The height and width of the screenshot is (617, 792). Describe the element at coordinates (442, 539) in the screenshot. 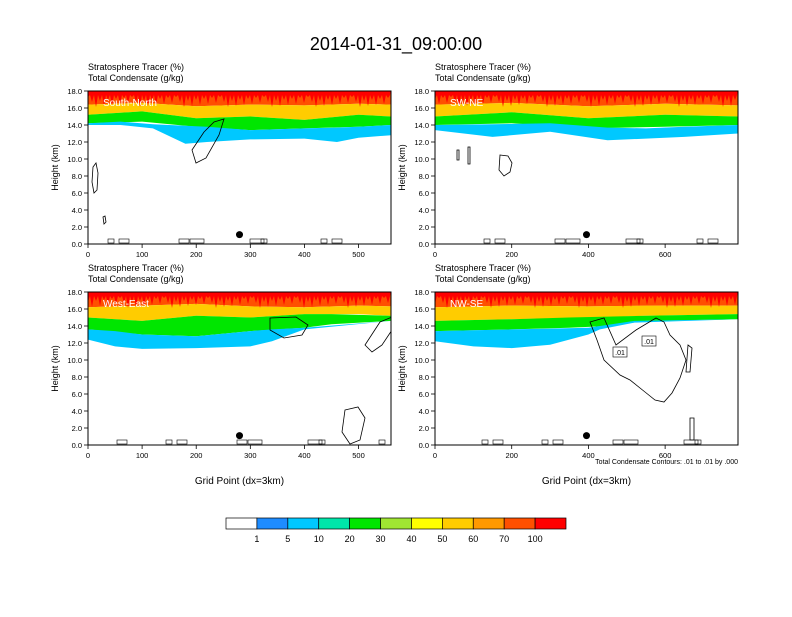

I see `colorbar-label: 50` at that location.